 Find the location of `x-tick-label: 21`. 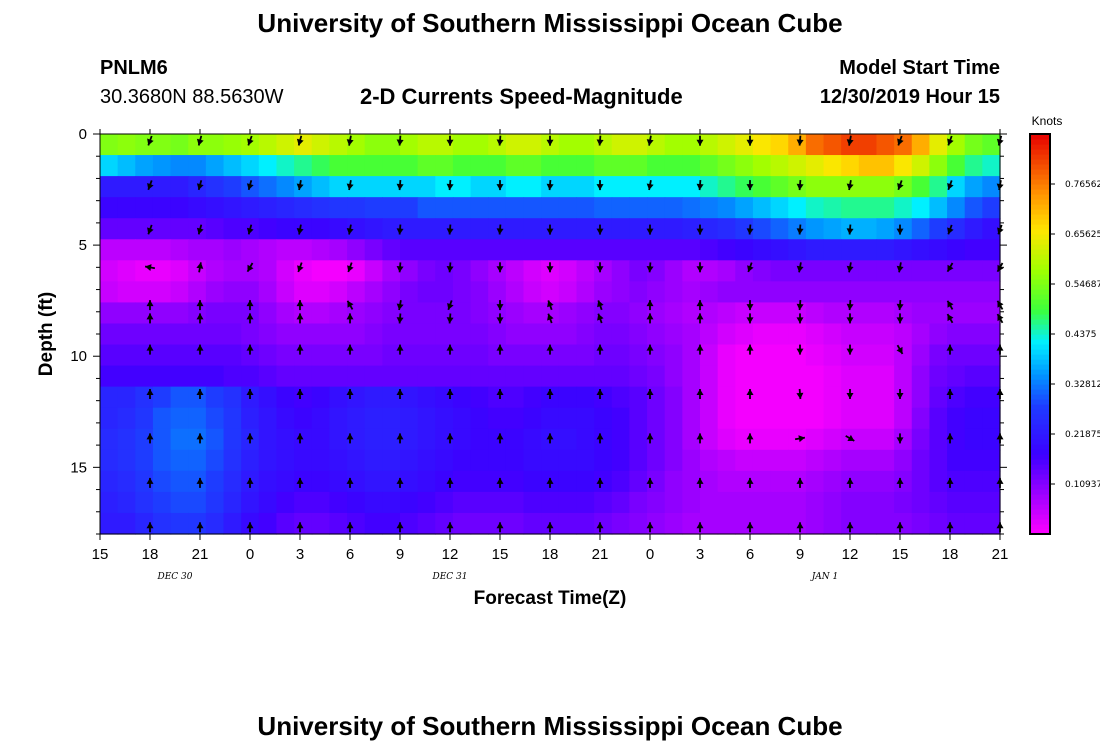

x-tick-label: 21 is located at coordinates (200, 554).